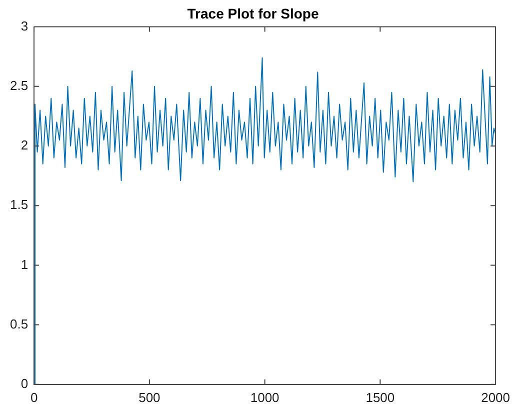 This screenshot has height=412, width=516. What do you see at coordinates (24, 145) in the screenshot?
I see `y-tick-label: 2` at bounding box center [24, 145].